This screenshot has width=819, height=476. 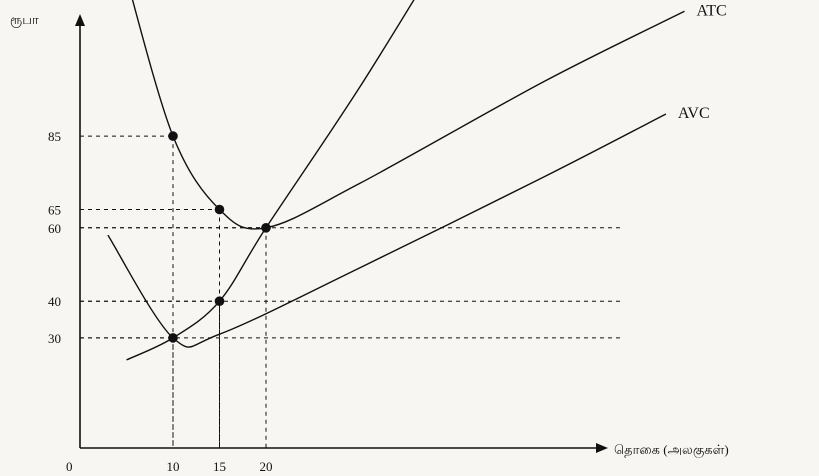 What do you see at coordinates (671, 450) in the screenshot?
I see `x-axis-title: தொகை (அலகுகள்)` at bounding box center [671, 450].